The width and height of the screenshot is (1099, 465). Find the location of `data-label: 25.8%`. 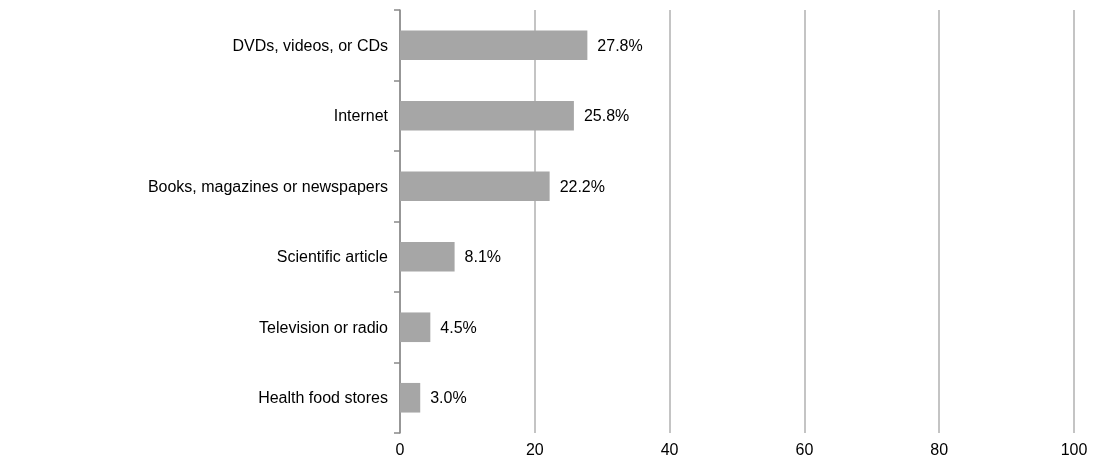

data-label: 25.8% is located at coordinates (606, 116).